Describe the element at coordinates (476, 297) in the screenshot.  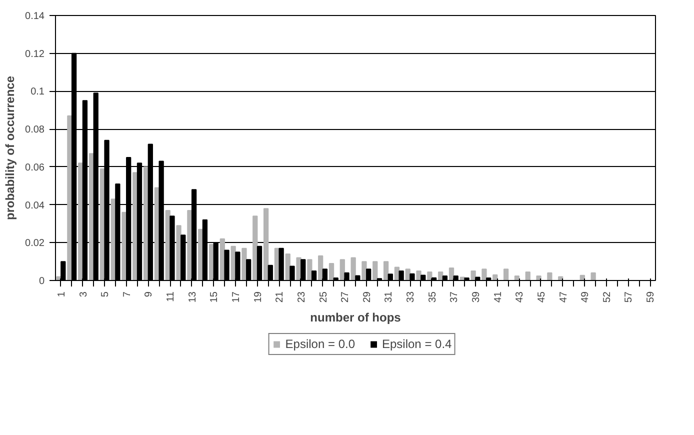
I see `x-tick-label: 39` at that location.